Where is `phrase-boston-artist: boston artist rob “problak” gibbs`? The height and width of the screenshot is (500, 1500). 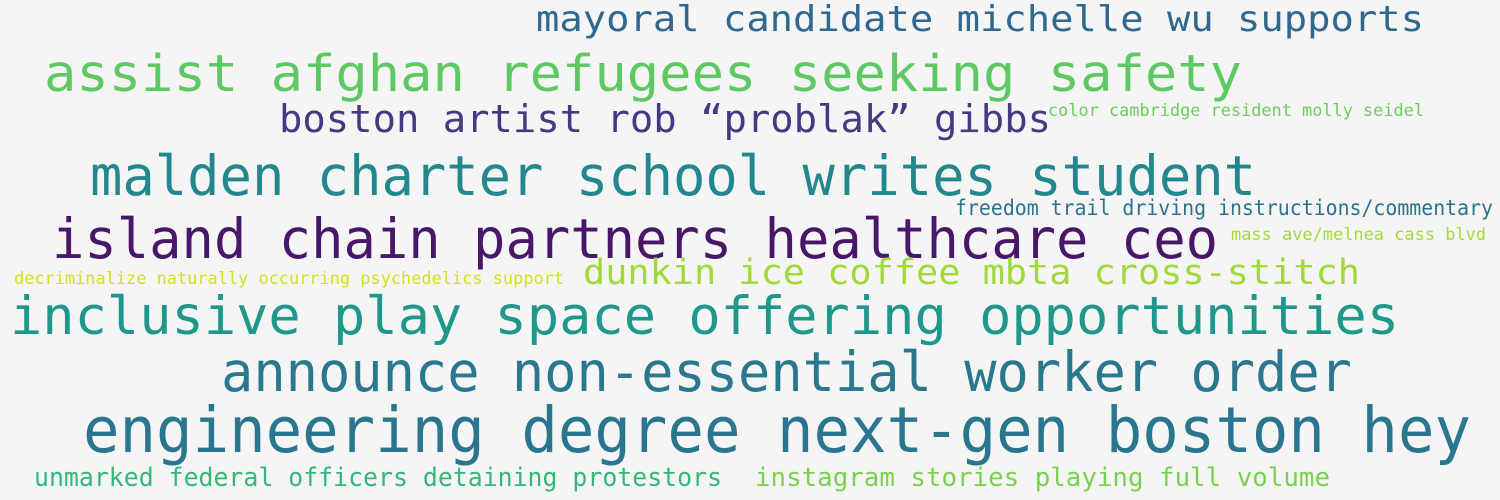
phrase-boston-artist: boston artist rob “problak” gibbs is located at coordinates (665, 119).